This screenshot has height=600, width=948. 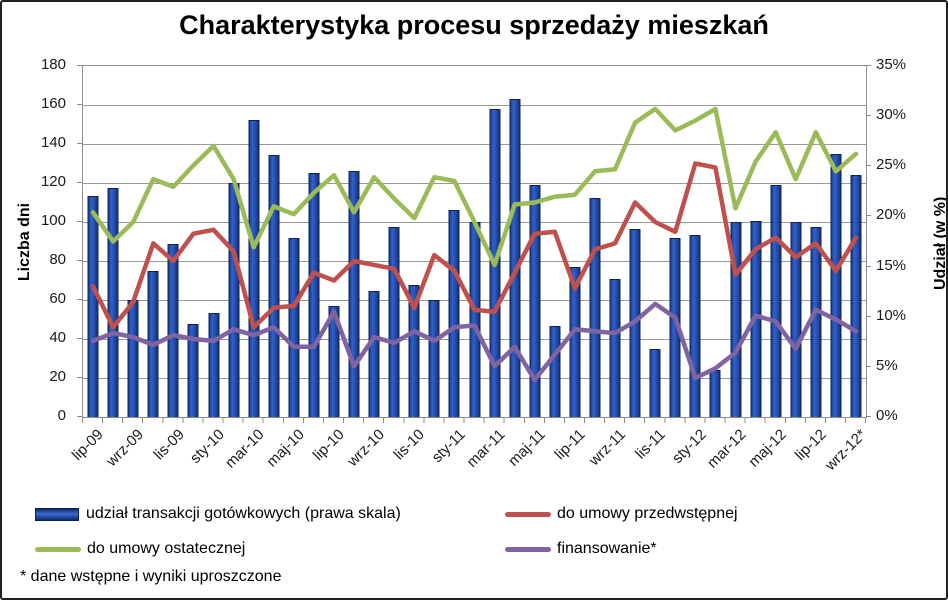 I want to click on legend-item: do umowy przedwstępnej, so click(x=621, y=514).